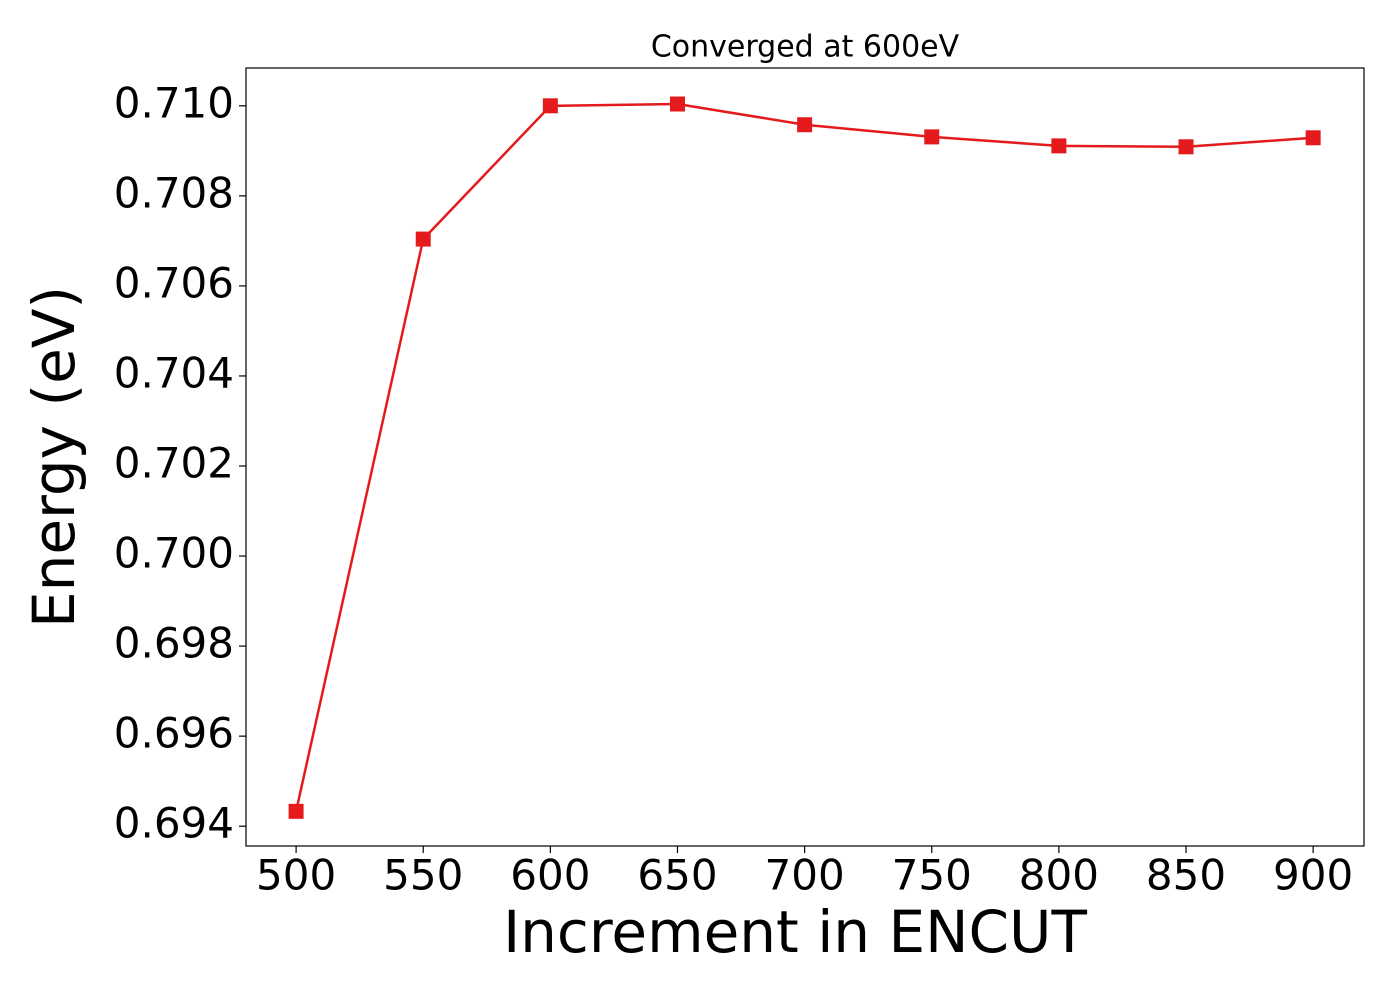  I want to click on chart-title: Converged at 600eV, so click(805, 47).